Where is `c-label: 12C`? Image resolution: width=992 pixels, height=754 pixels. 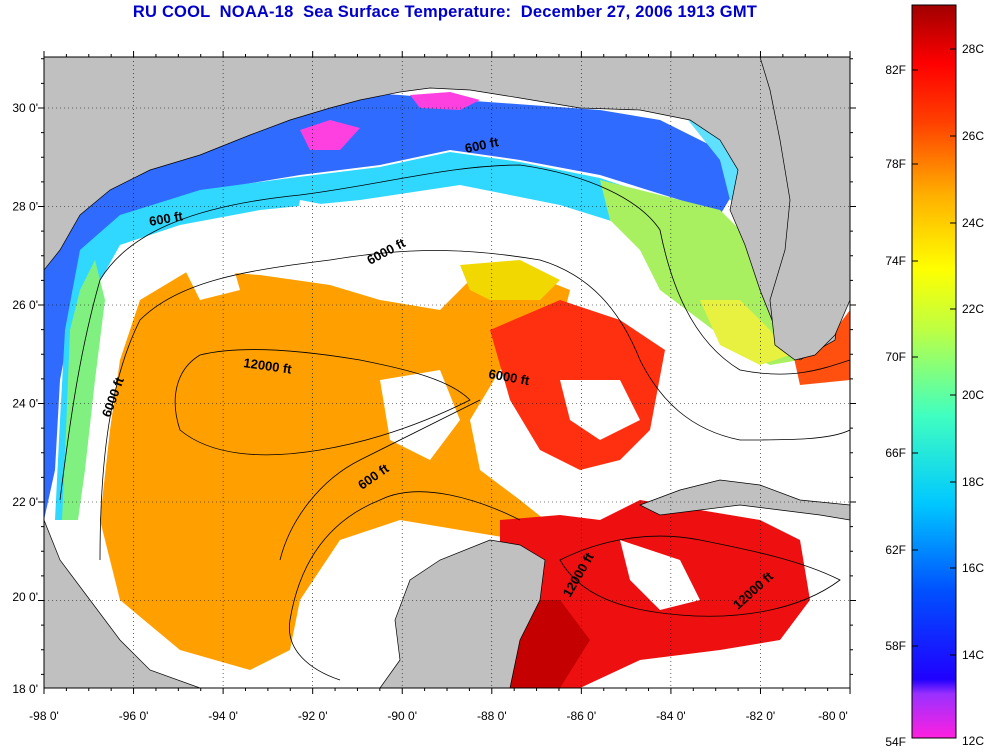
c-label: 12C is located at coordinates (973, 741).